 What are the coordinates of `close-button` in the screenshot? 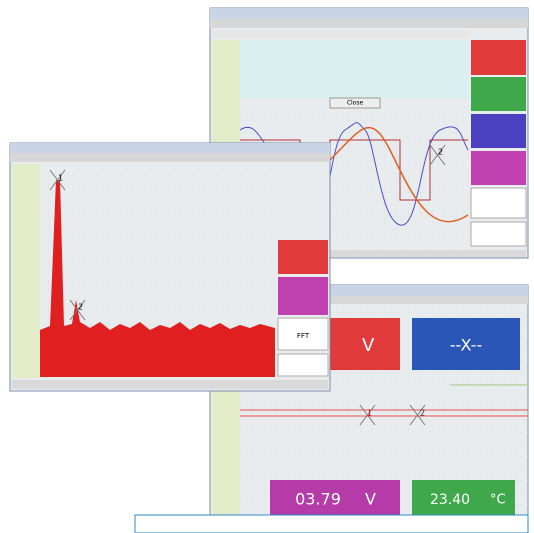 It's located at (355, 103).